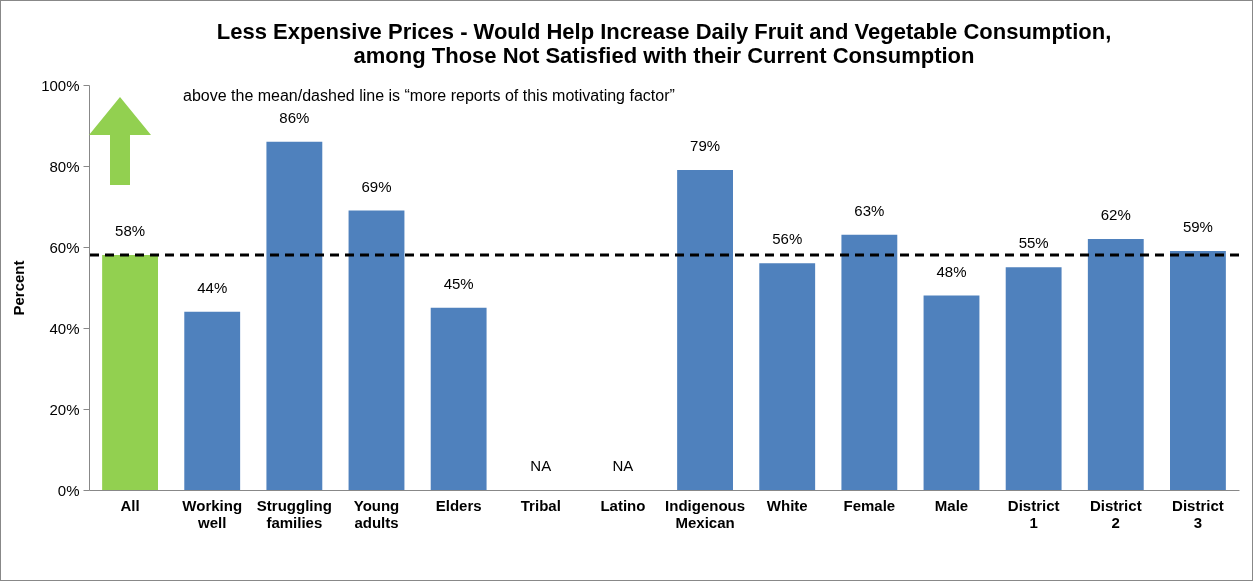 Image resolution: width=1253 pixels, height=581 pixels. I want to click on x-tick-label: District 2, so click(1115, 513).